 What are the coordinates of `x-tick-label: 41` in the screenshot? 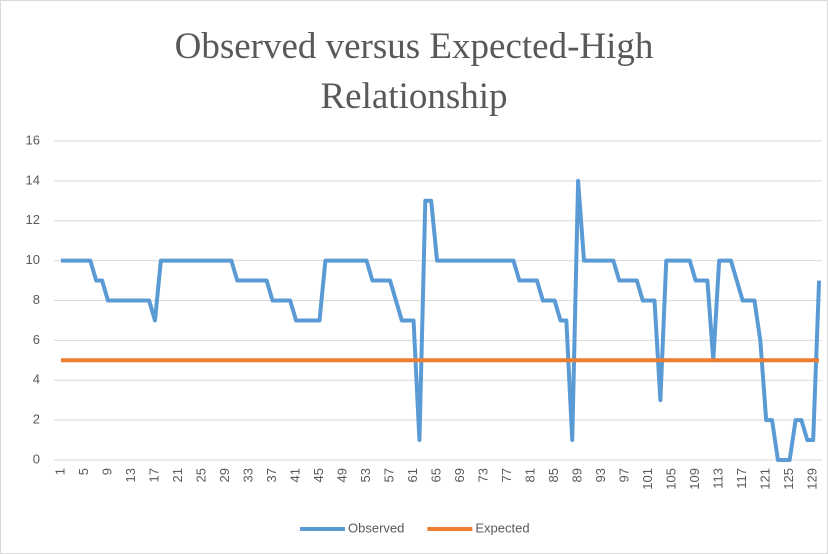 It's located at (294, 475).